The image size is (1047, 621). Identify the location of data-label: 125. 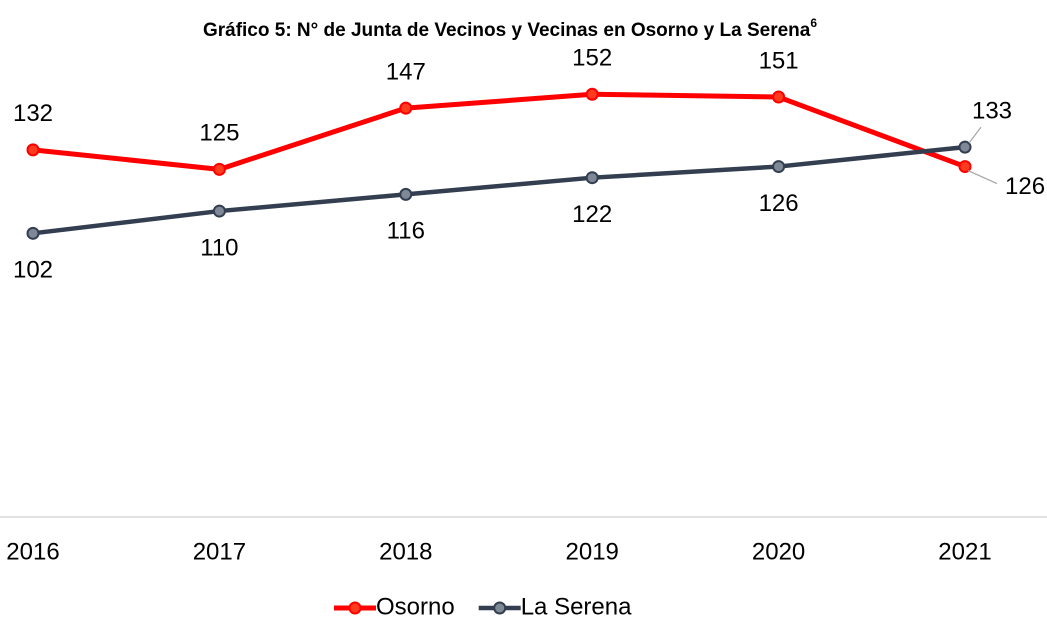
(219, 133).